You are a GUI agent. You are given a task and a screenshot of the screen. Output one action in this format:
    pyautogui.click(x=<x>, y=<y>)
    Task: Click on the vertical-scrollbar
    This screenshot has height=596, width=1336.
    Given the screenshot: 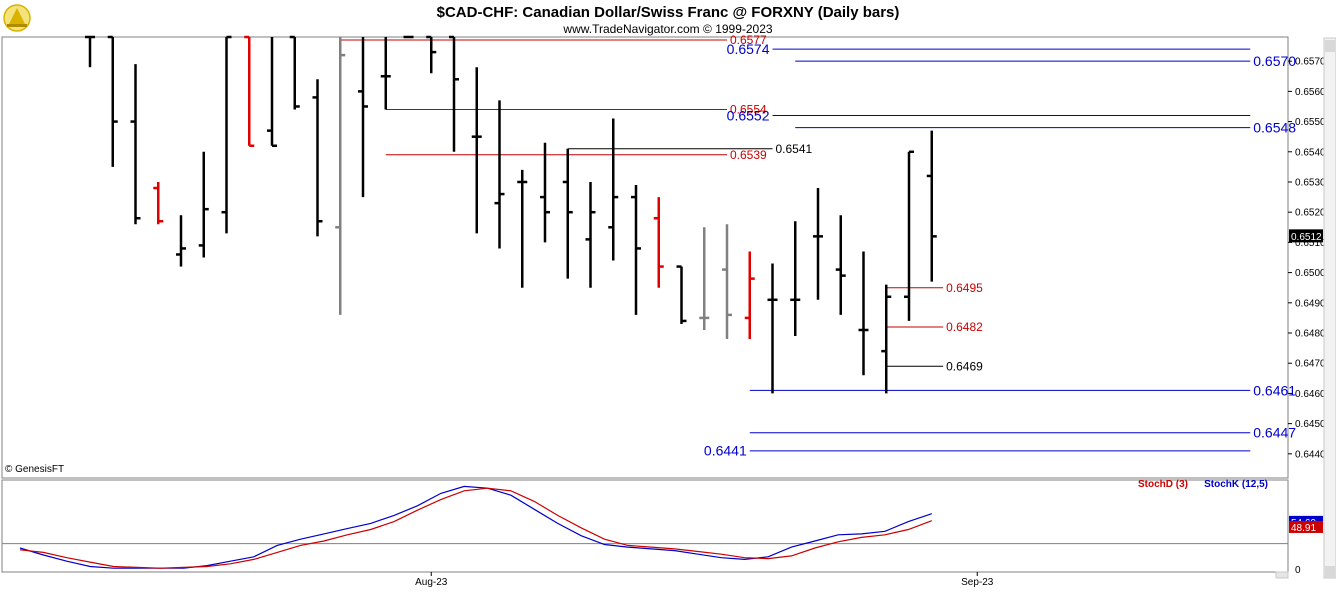 What is the action you would take?
    pyautogui.click(x=1329, y=308)
    